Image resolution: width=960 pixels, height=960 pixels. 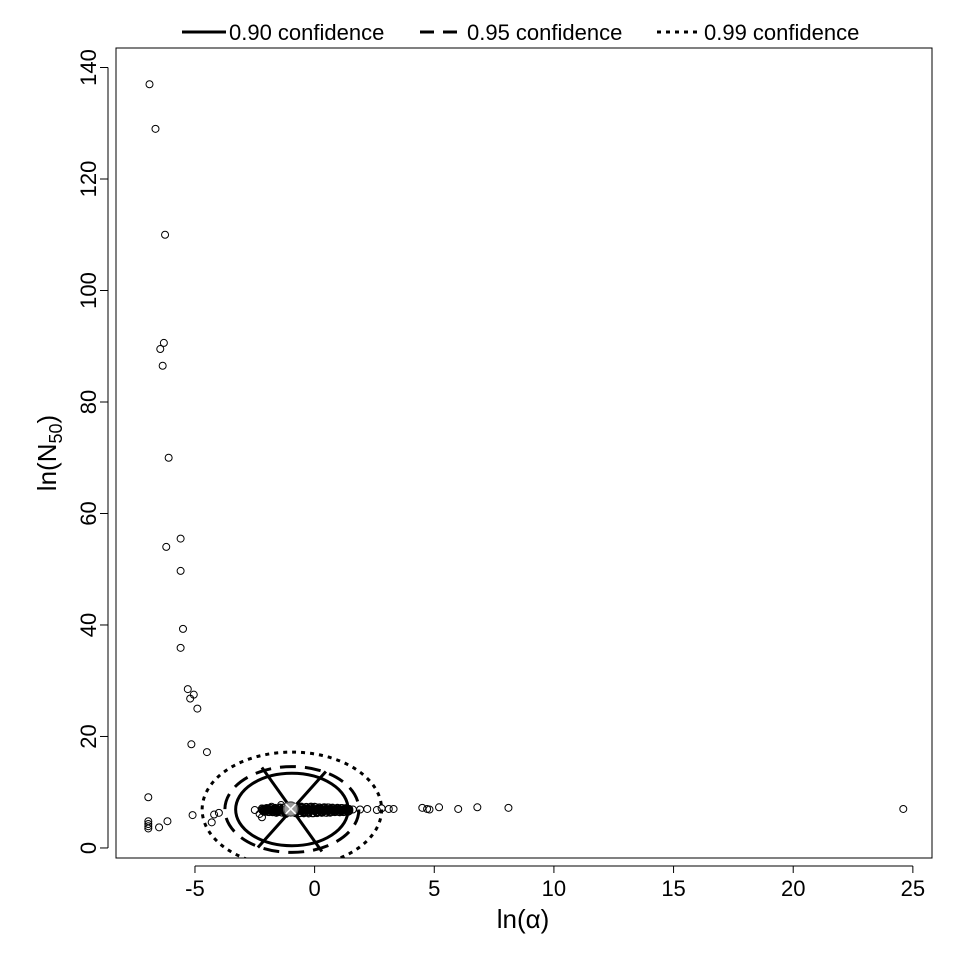 I want to click on y-tick-label: 120, so click(x=88, y=179).